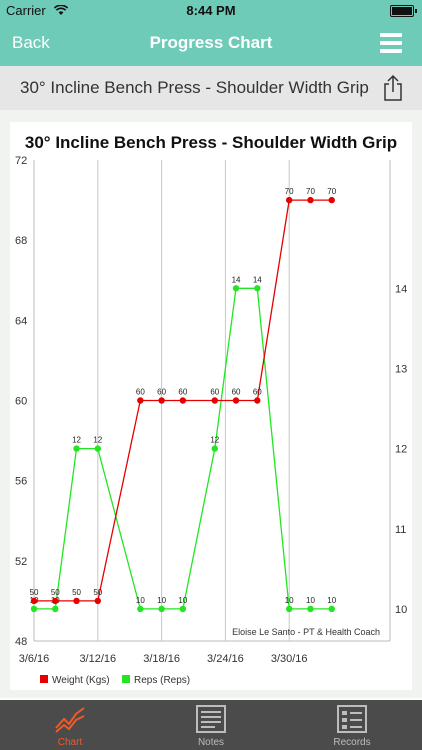  I want to click on tab-records: Records, so click(352, 725).